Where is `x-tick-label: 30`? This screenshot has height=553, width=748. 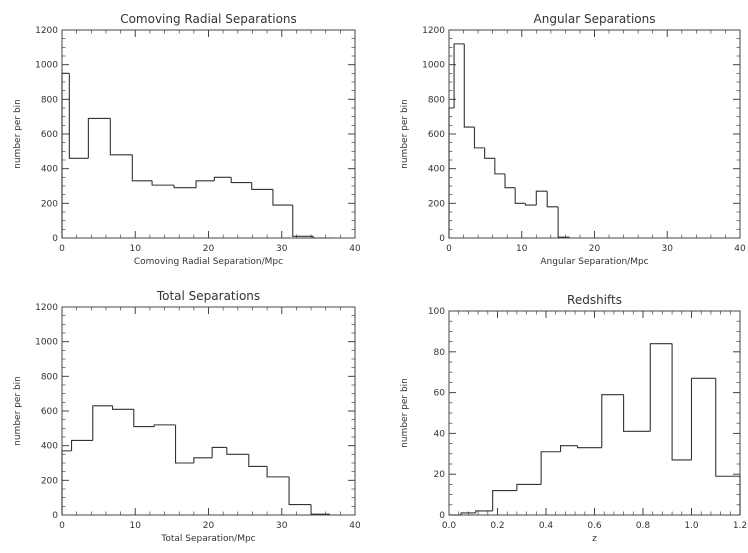
x-tick-label: 30 is located at coordinates (282, 526).